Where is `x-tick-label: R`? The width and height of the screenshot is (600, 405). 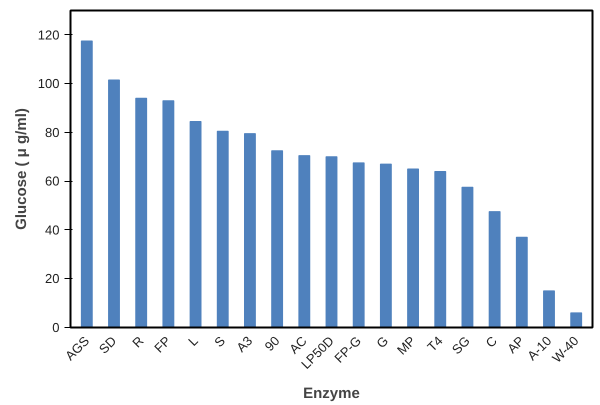 x-tick-label: R is located at coordinates (137, 341).